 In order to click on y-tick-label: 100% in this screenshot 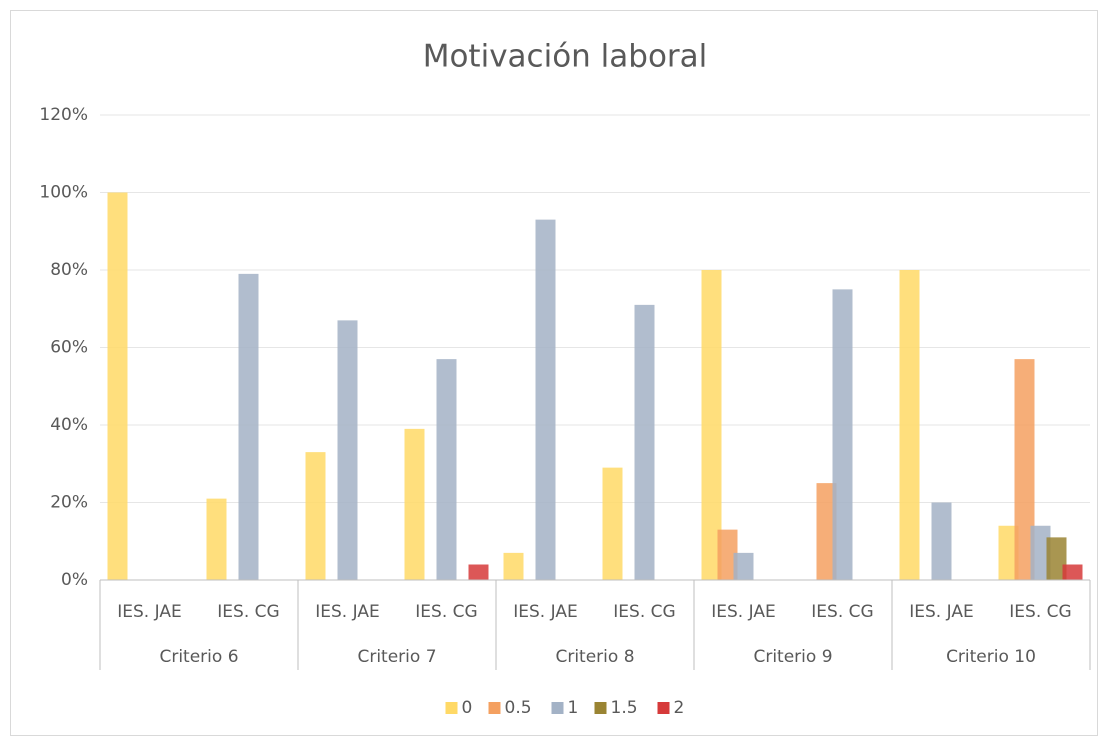, I will do `click(63, 193)`.